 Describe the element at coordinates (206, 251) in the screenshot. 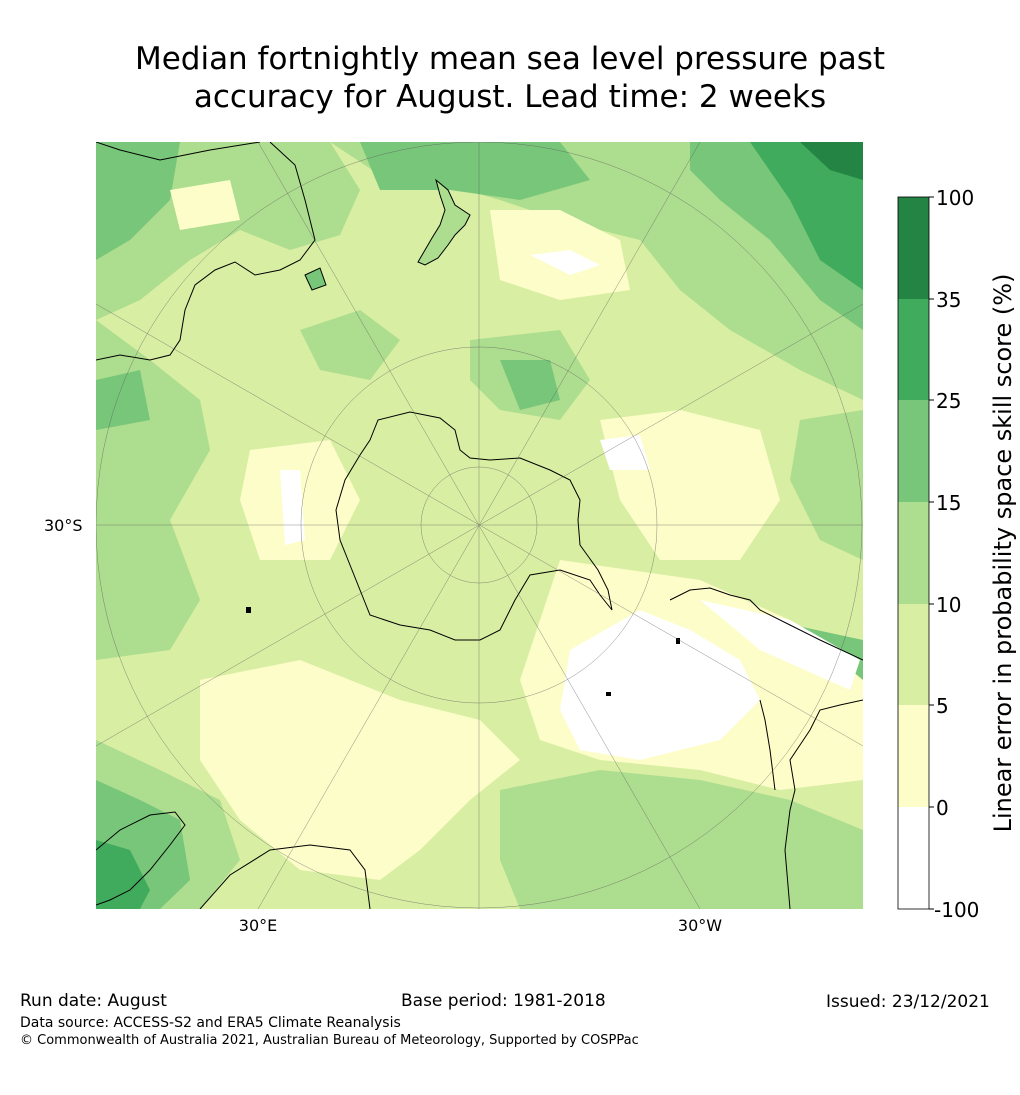

I see `australia-coastline` at that location.